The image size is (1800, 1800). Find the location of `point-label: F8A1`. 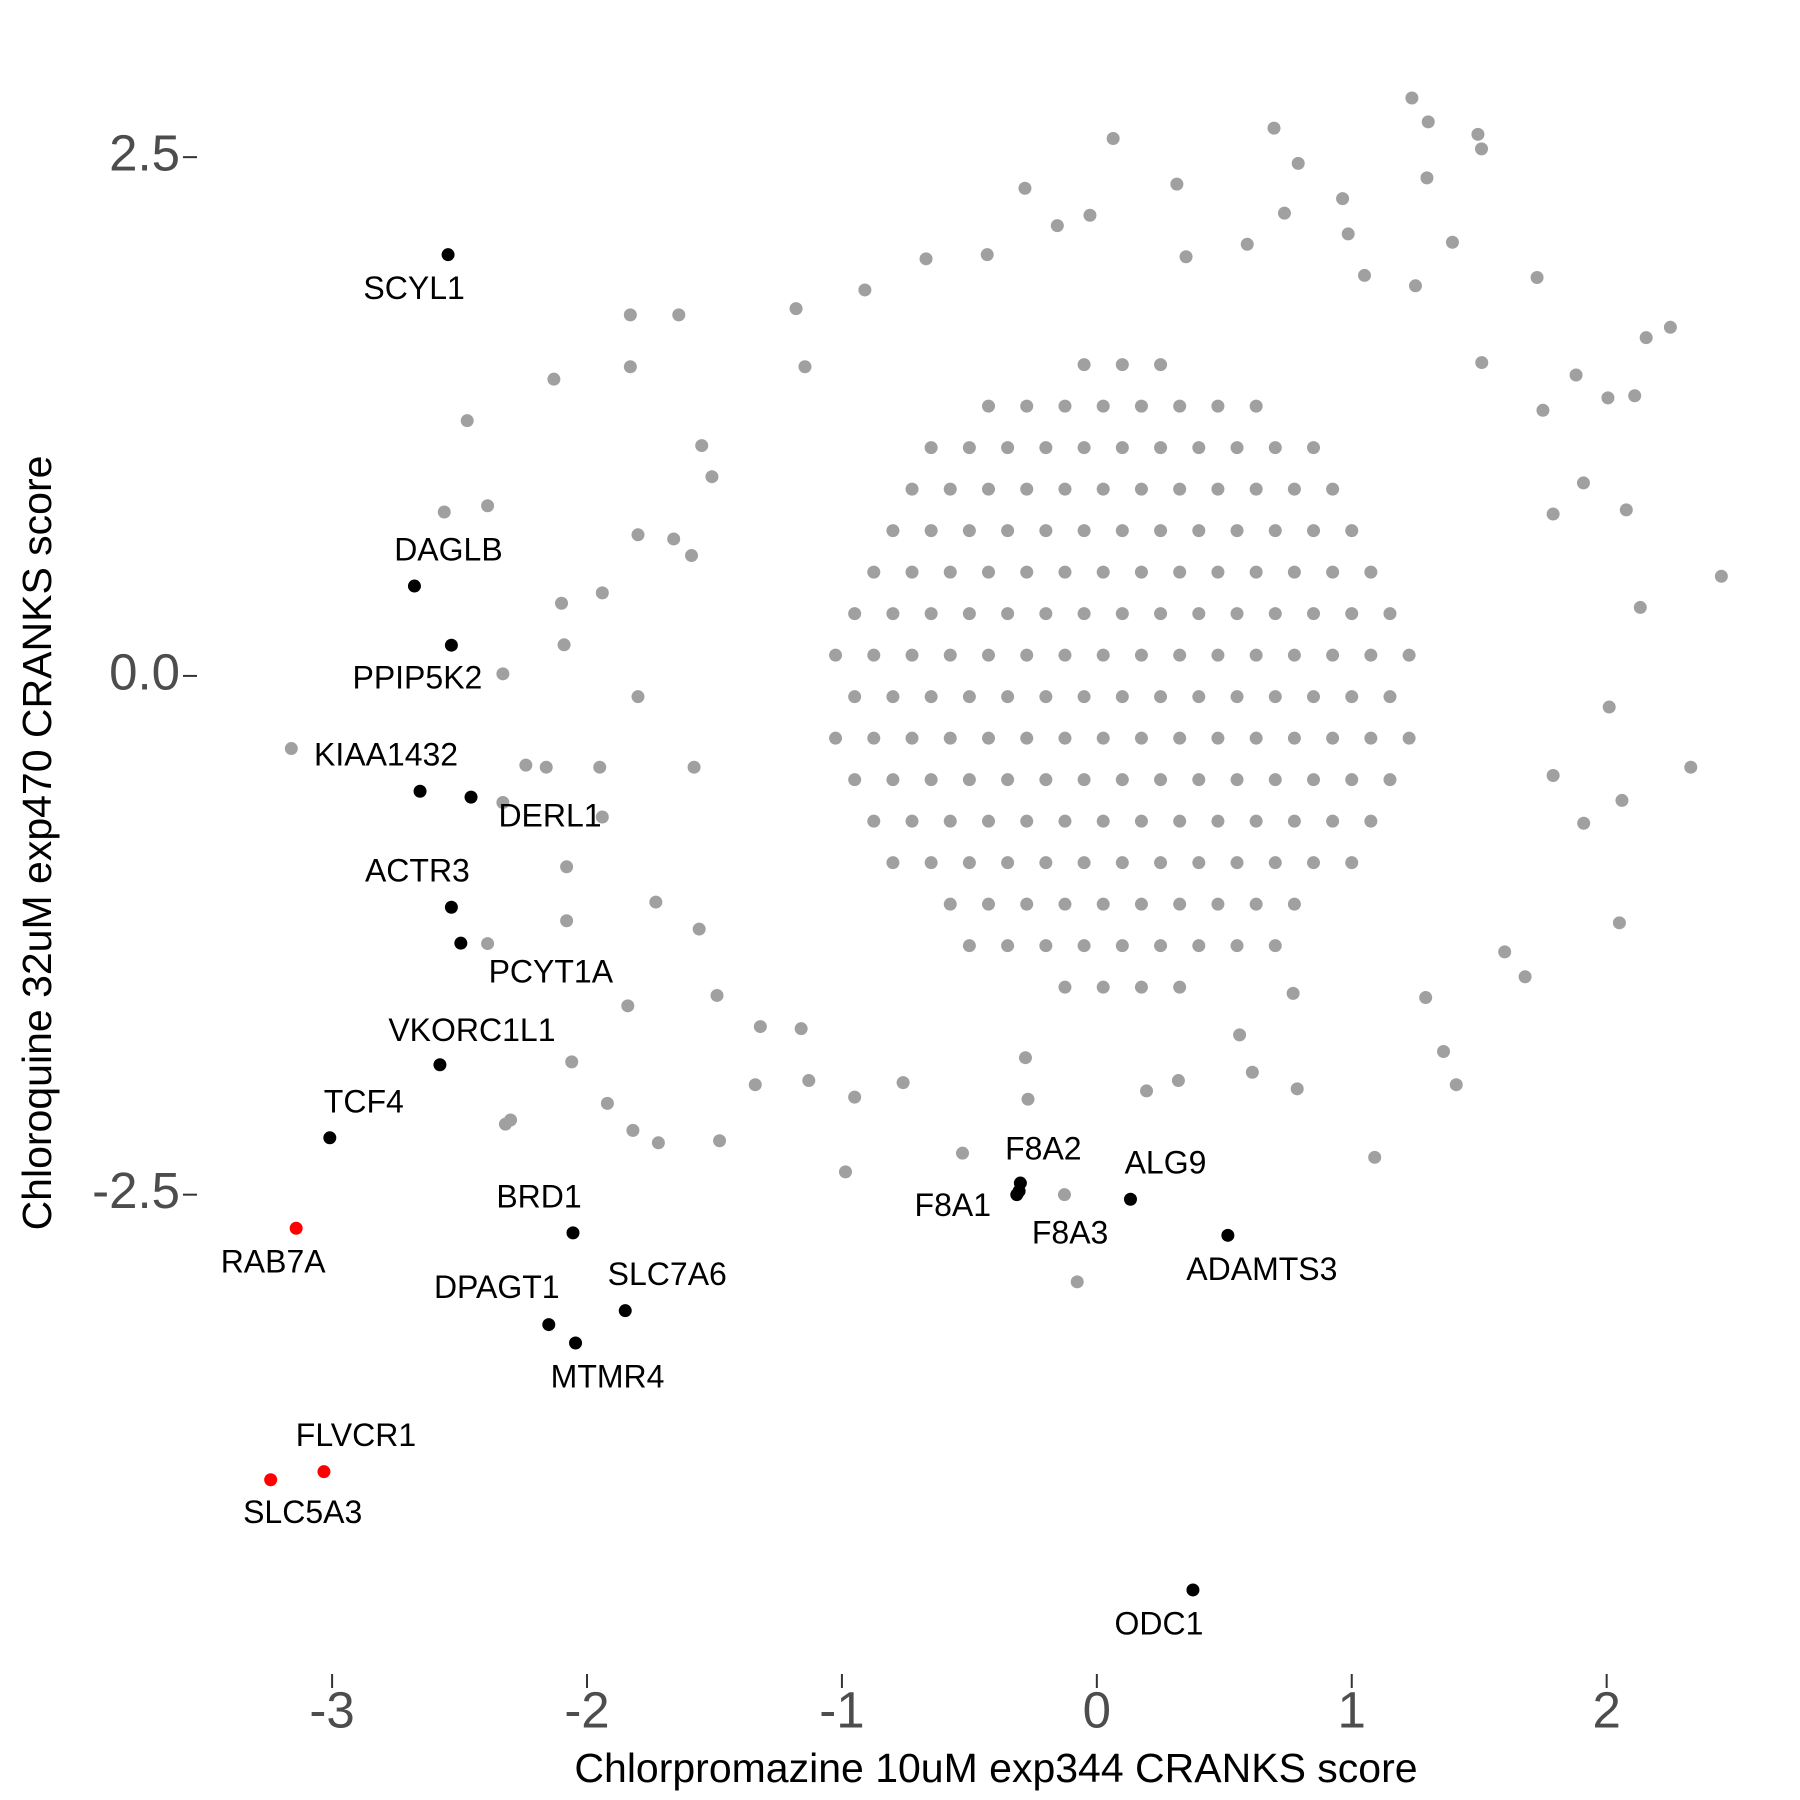

point-label: F8A1 is located at coordinates (953, 1205).